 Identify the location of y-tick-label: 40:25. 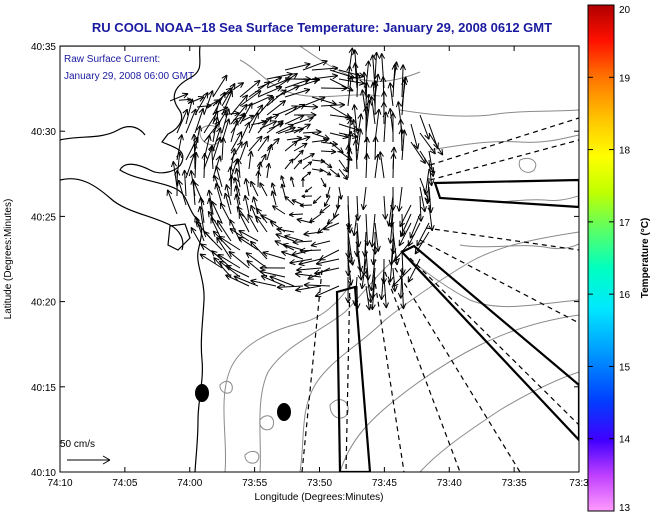
(43, 217).